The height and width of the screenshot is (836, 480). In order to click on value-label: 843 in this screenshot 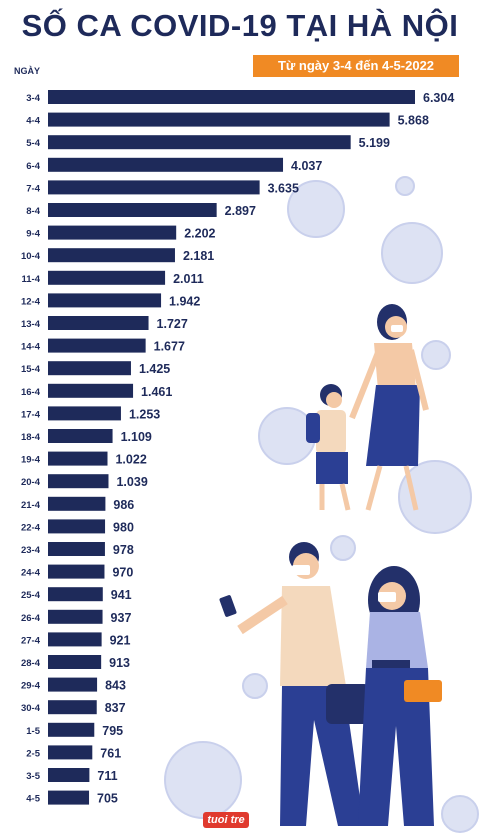, I will do `click(115, 686)`.